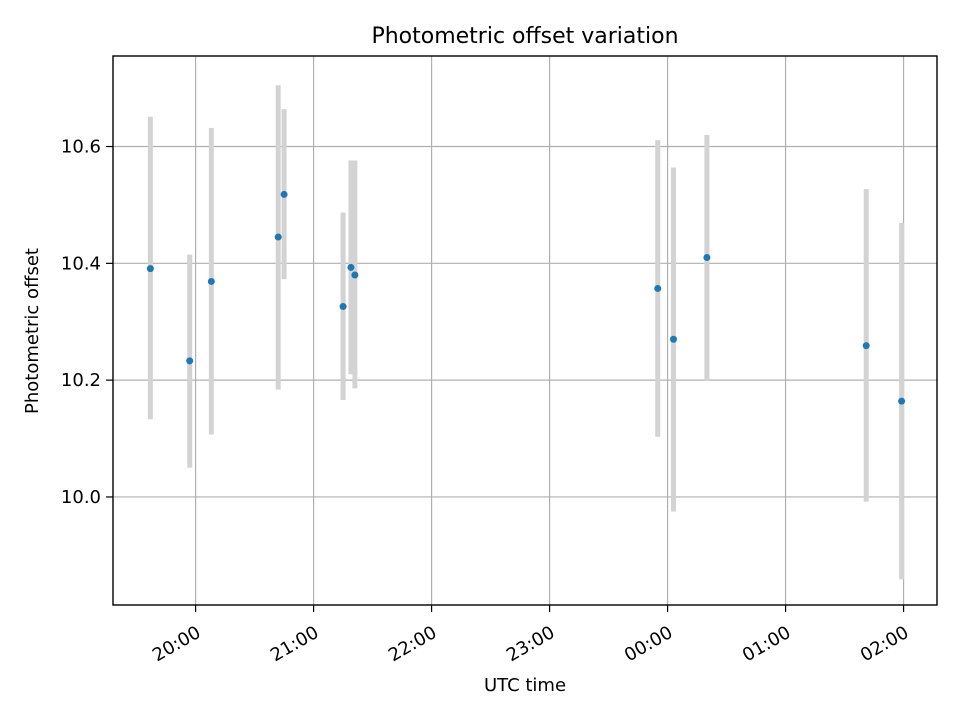  I want to click on y-tick-label: 10.4, so click(81, 263).